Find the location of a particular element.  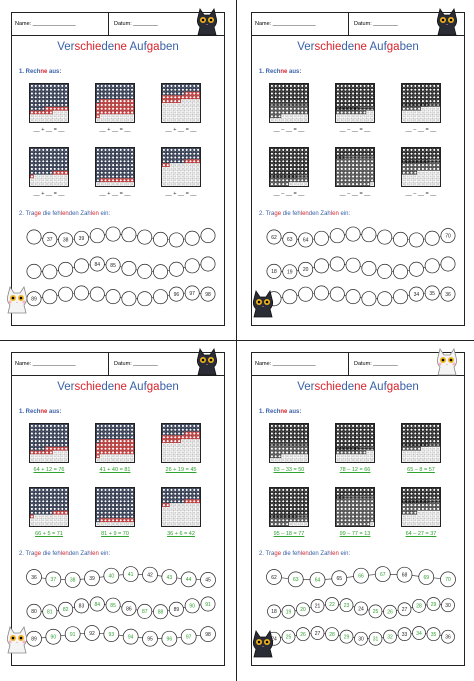

chain-number: 91 is located at coordinates (73, 635).